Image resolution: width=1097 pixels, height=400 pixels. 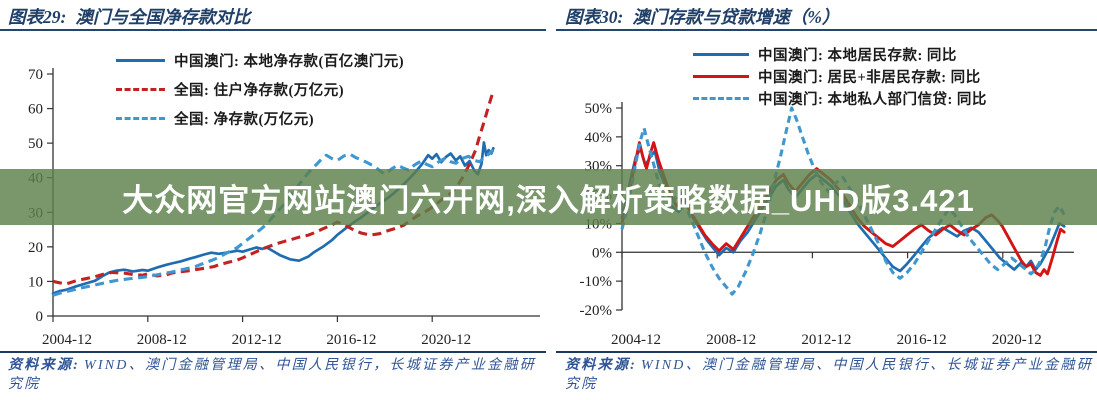 I want to click on source-text: WIND、澳门金融管理局、中国人民银行、长城证券产业金融研究院, so click(x=829, y=375).